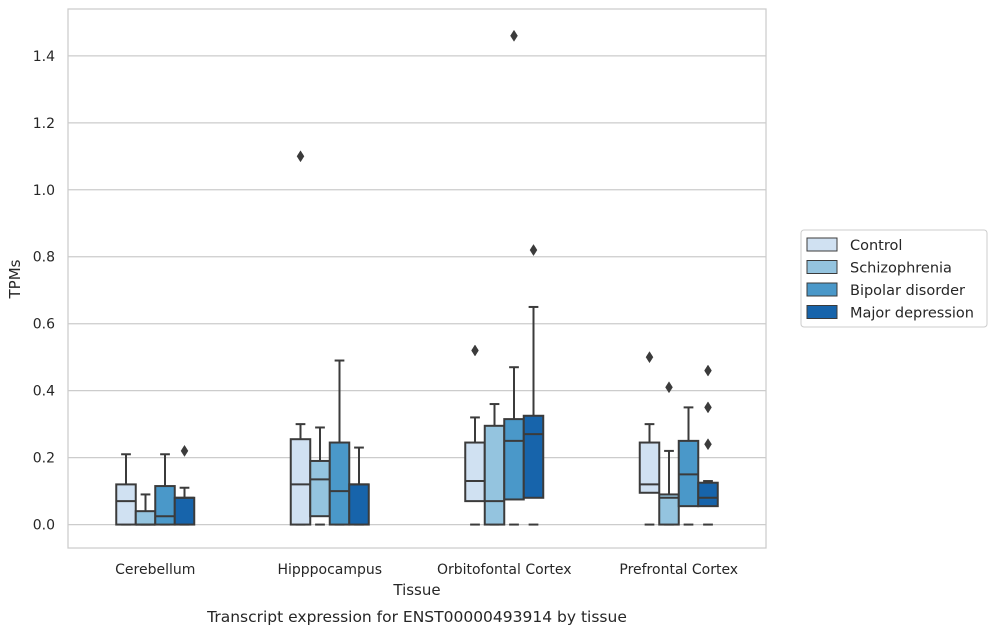 The height and width of the screenshot is (634, 997). I want to click on y-axis-label: TPMs, so click(15, 279).